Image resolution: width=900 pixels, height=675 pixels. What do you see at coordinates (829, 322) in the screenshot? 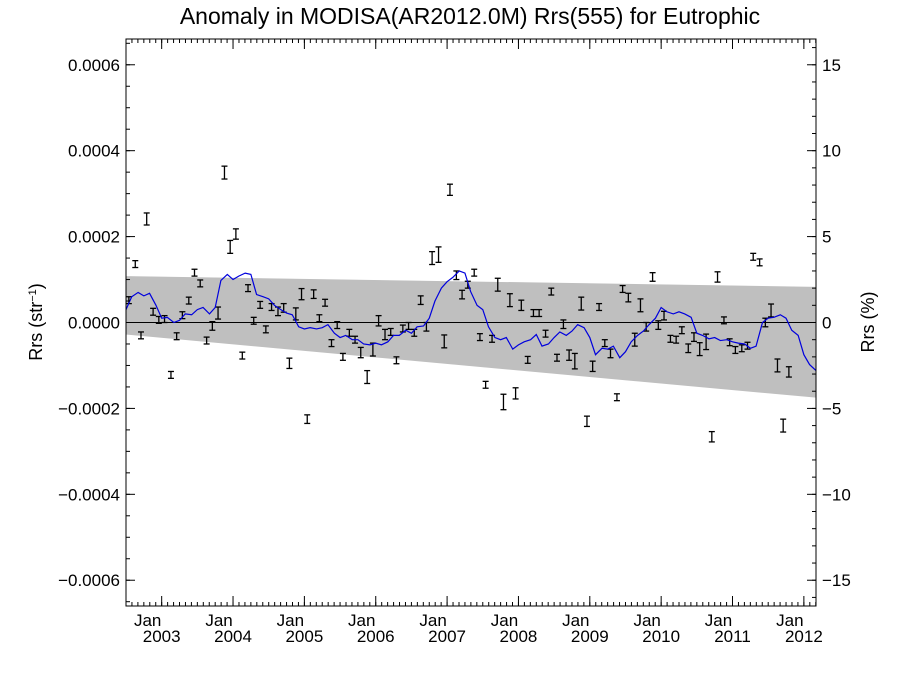
I see `right-y-axis: 15 10 5 0 −5 −10 −15` at bounding box center [829, 322].